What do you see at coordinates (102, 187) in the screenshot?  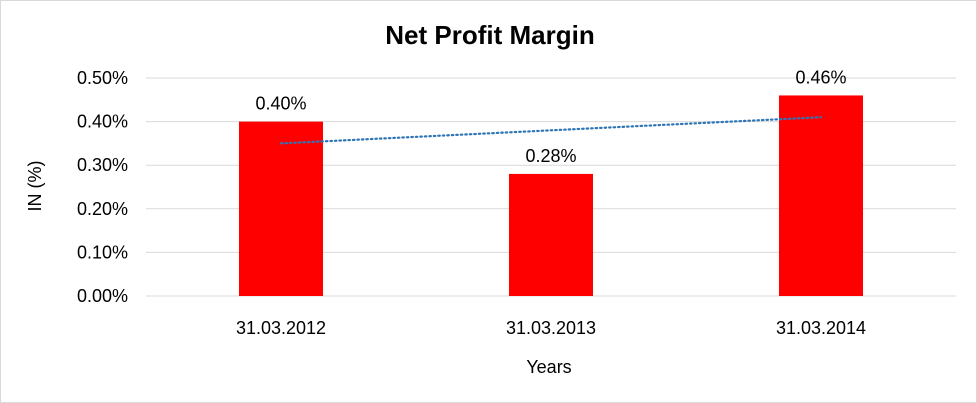 I see `y-axis-ticks: 0.00% 0.10% 0.20% 0.30% 0.40% 0.50%` at bounding box center [102, 187].